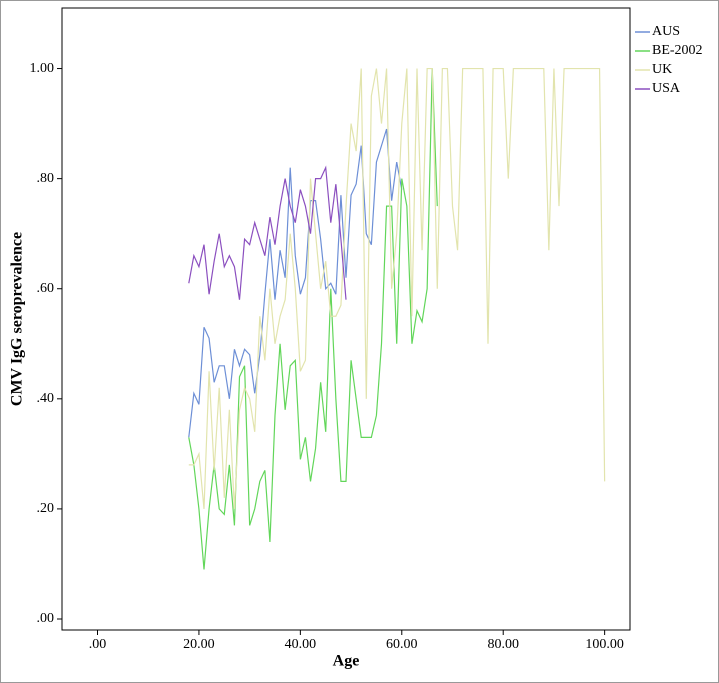 This screenshot has height=683, width=719. I want to click on y-tick-label: .60, so click(46, 288).